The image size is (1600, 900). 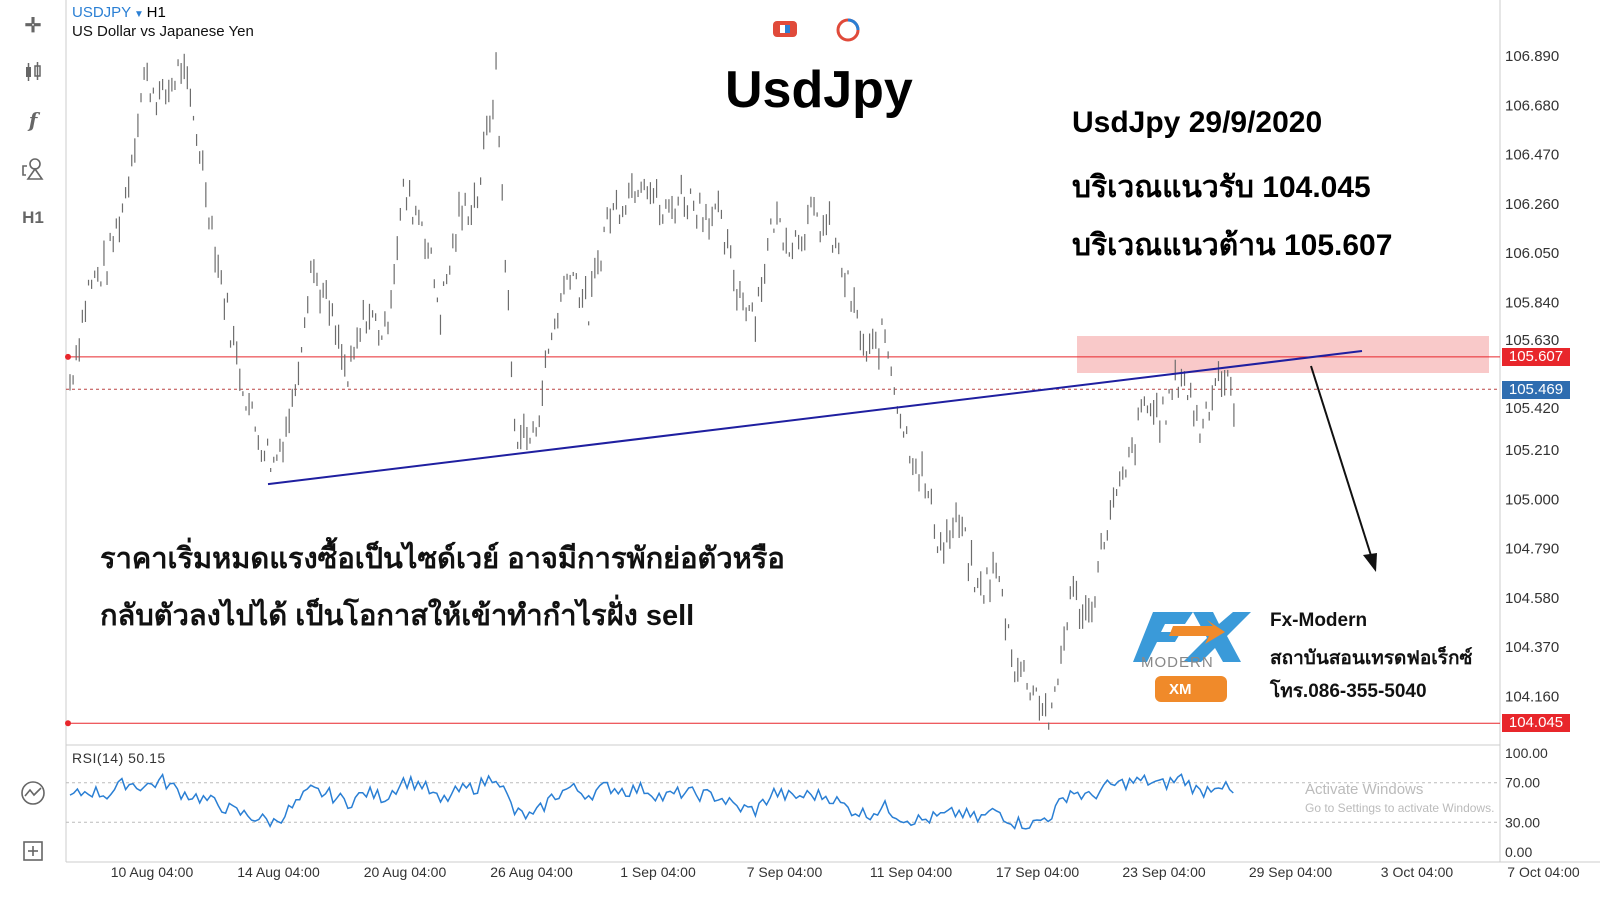 I want to click on time-tick-label: 29 Sep 04:00, so click(x=1291, y=872).